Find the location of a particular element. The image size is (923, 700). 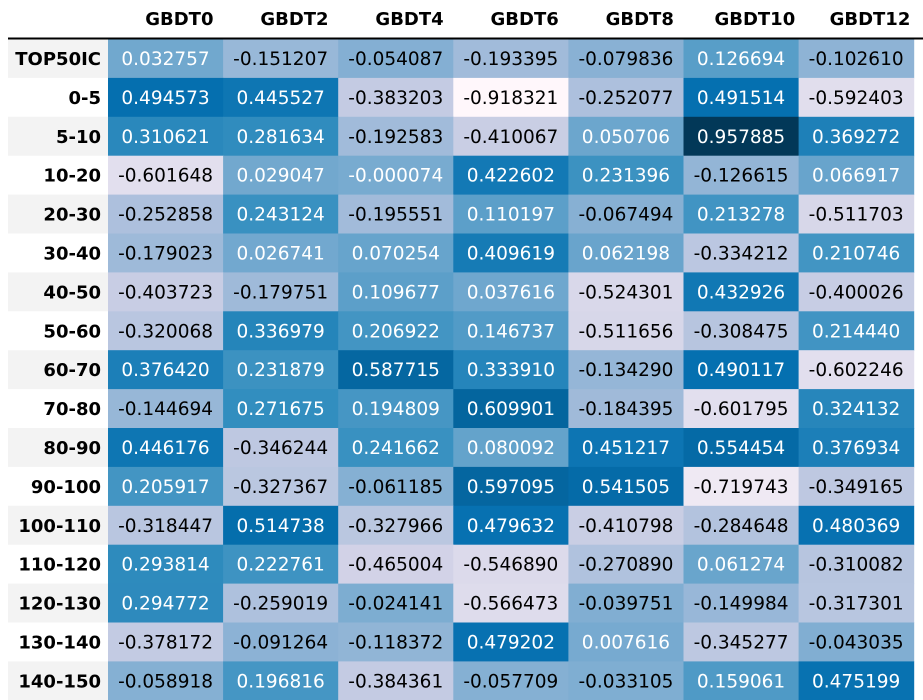

column-header: GBDT8 is located at coordinates (640, 19).